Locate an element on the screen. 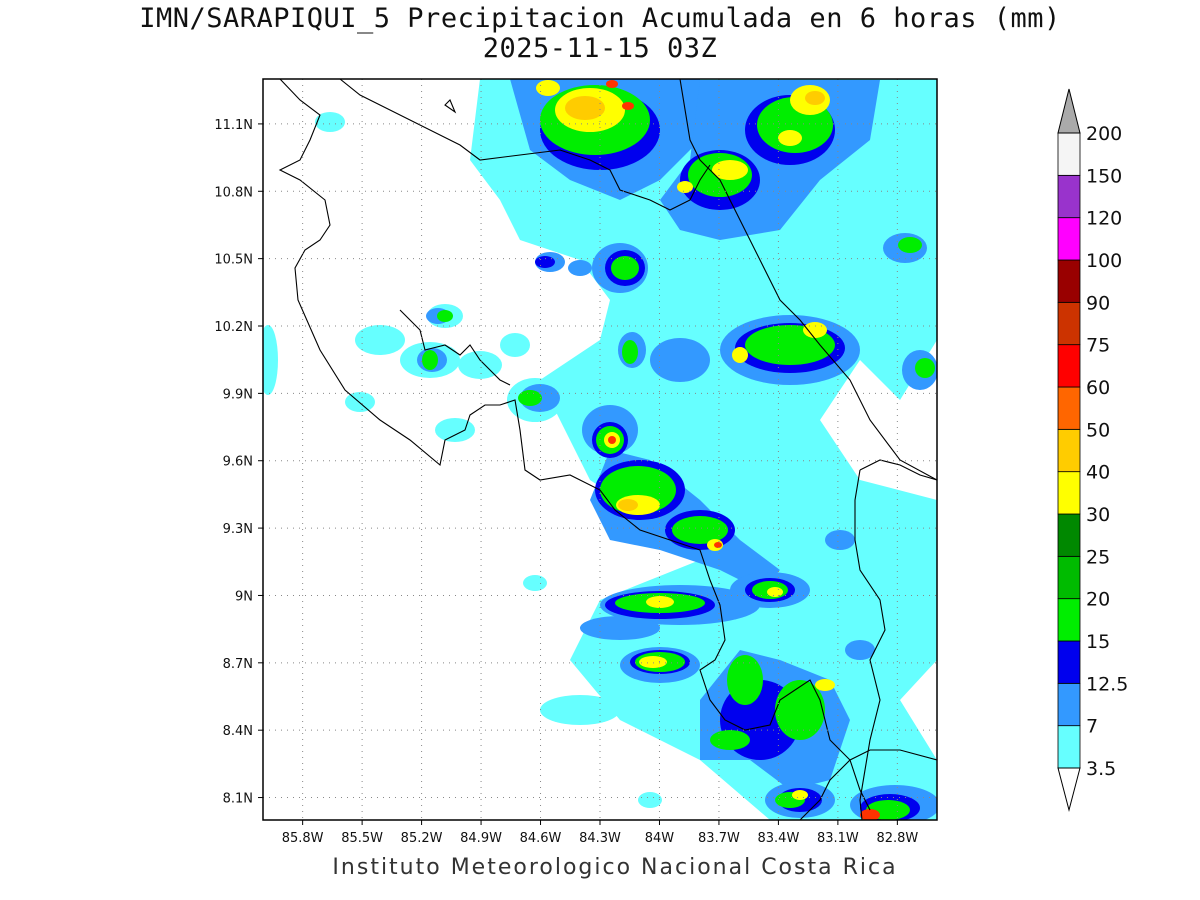  colorbar-label: 90 is located at coordinates (1098, 303).